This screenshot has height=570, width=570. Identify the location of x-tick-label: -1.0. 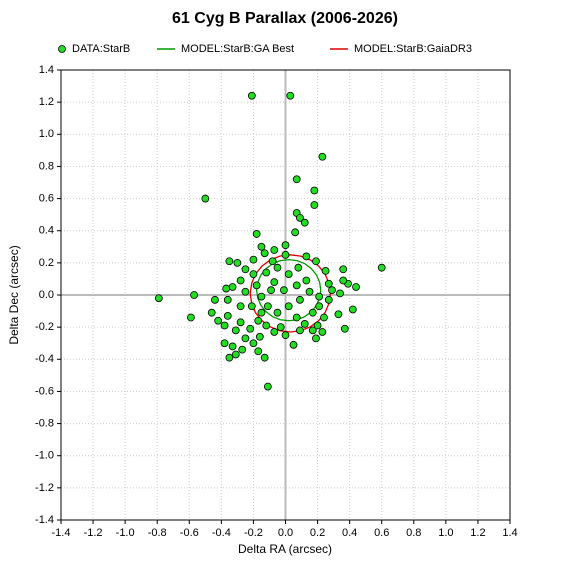
(125, 533).